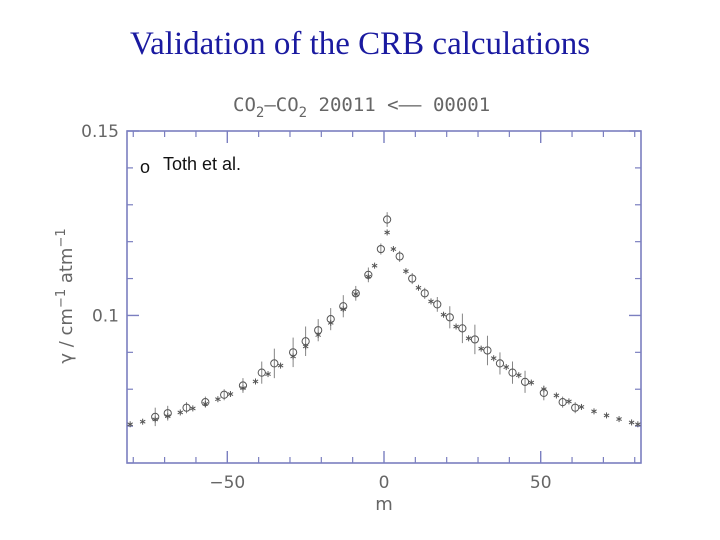  I want to click on legend-label: Toth et al., so click(202, 164).